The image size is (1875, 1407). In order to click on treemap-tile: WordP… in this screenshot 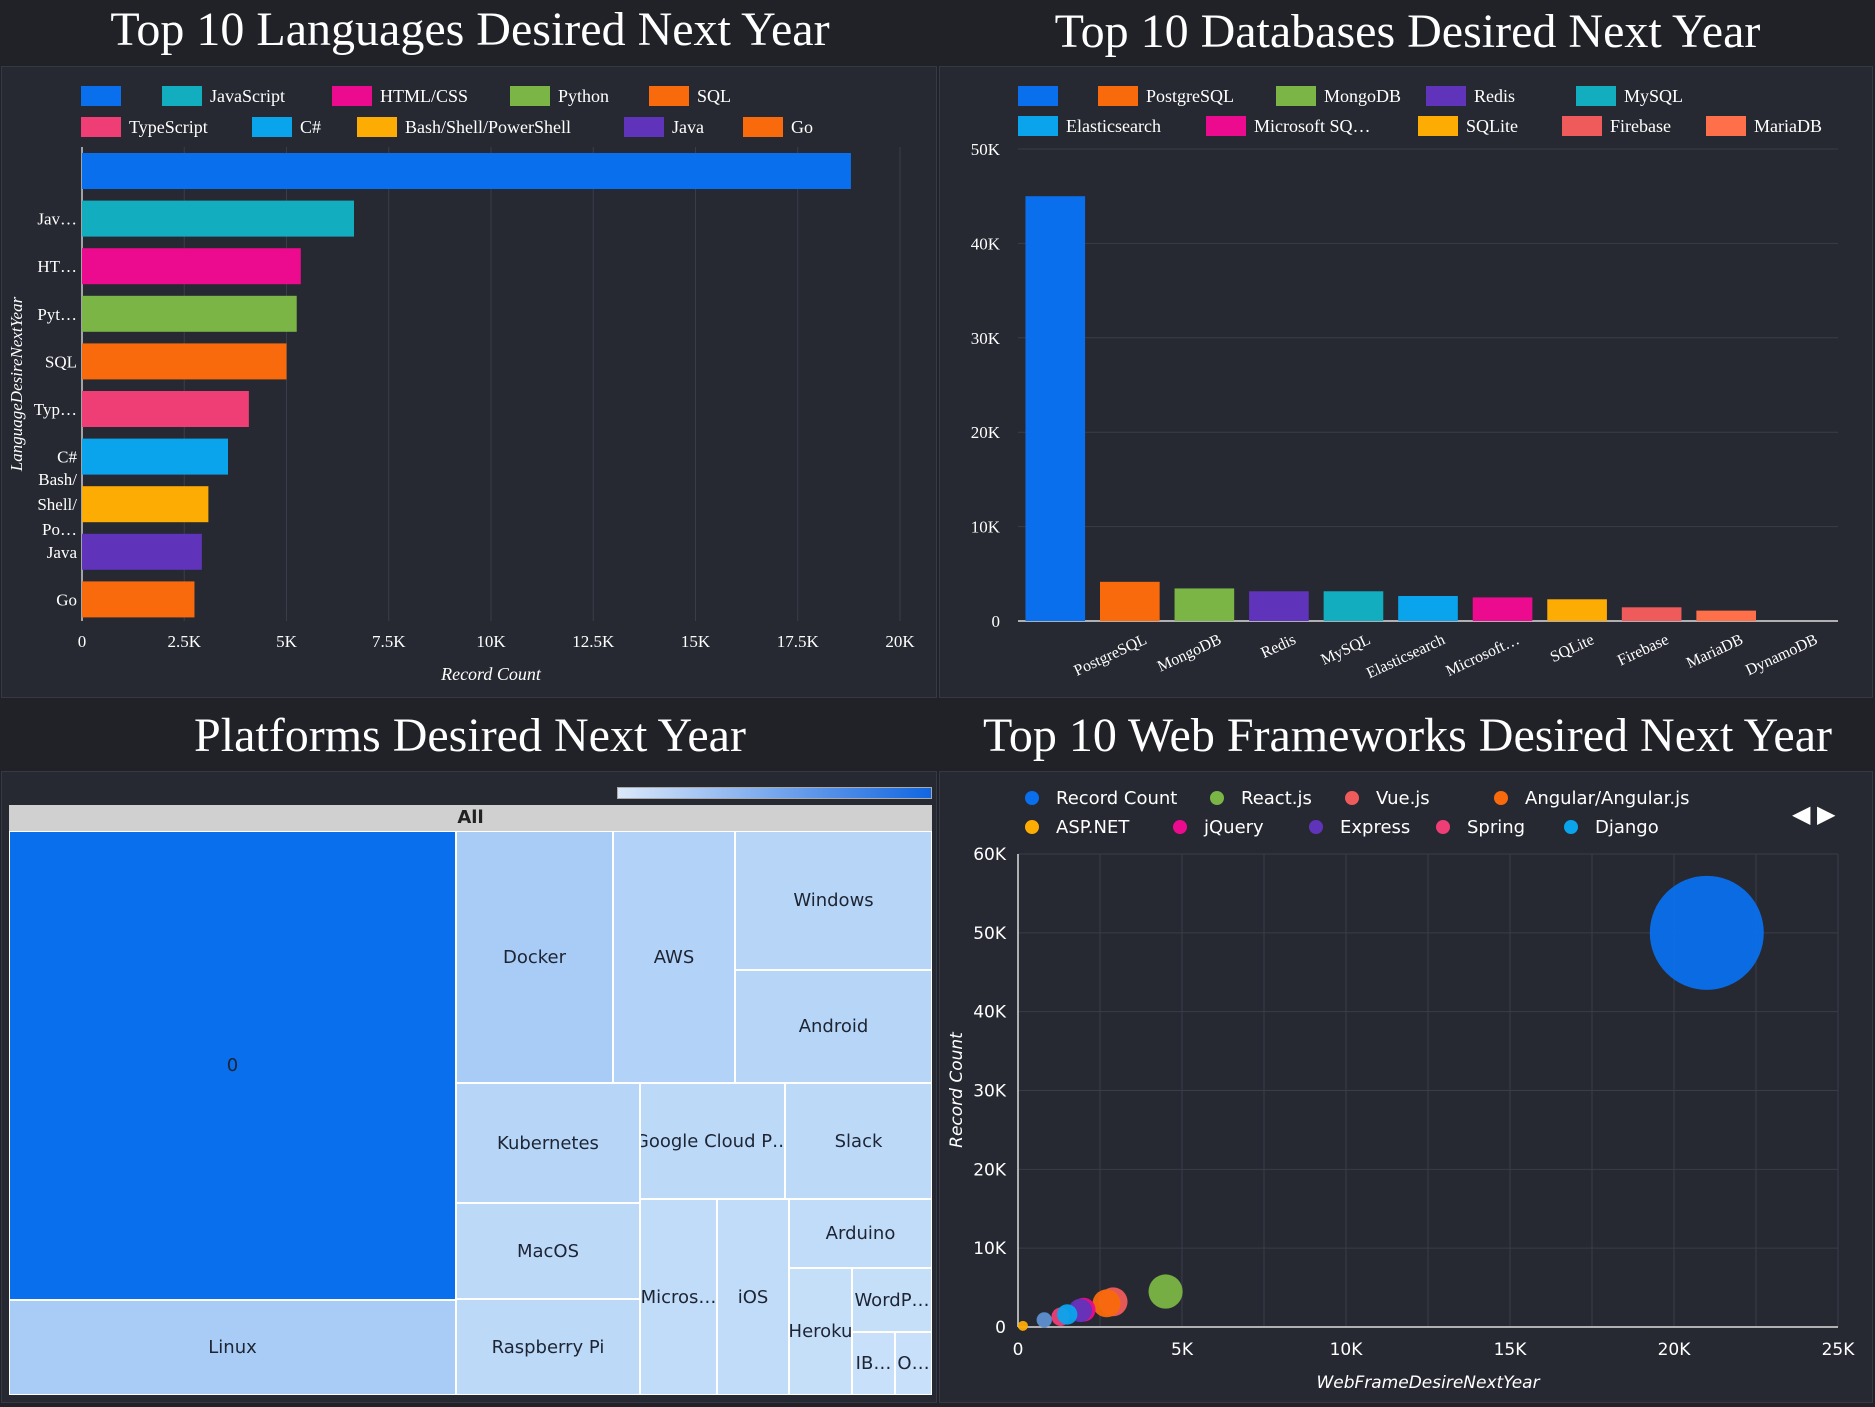, I will do `click(892, 1300)`.